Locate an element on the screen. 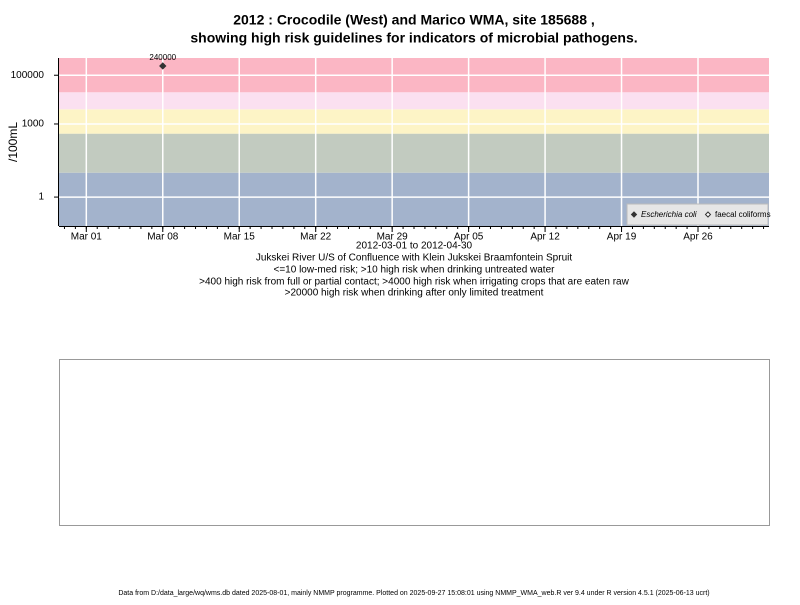  x-tick-label: Apr 26 is located at coordinates (698, 237).